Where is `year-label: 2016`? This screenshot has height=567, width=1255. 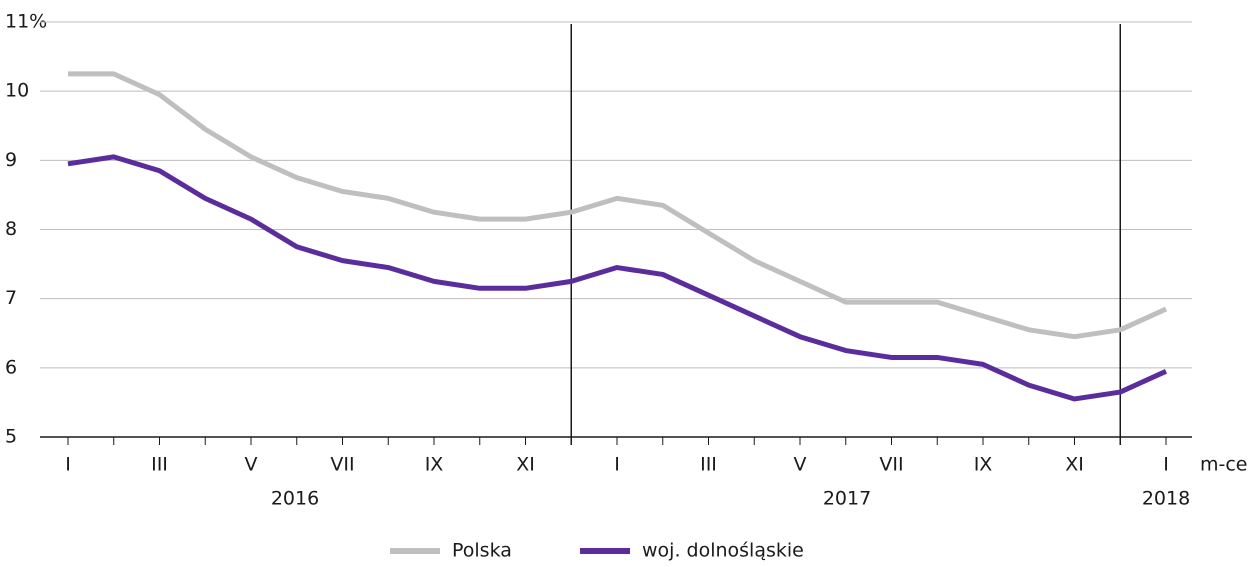
year-label: 2016 is located at coordinates (295, 499).